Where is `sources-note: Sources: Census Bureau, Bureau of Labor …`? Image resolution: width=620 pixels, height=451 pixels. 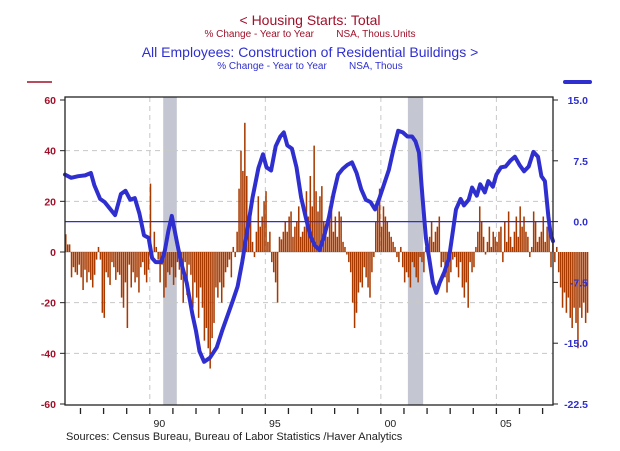
sources-note: Sources: Census Bureau, Bureau of Labor … is located at coordinates (234, 437).